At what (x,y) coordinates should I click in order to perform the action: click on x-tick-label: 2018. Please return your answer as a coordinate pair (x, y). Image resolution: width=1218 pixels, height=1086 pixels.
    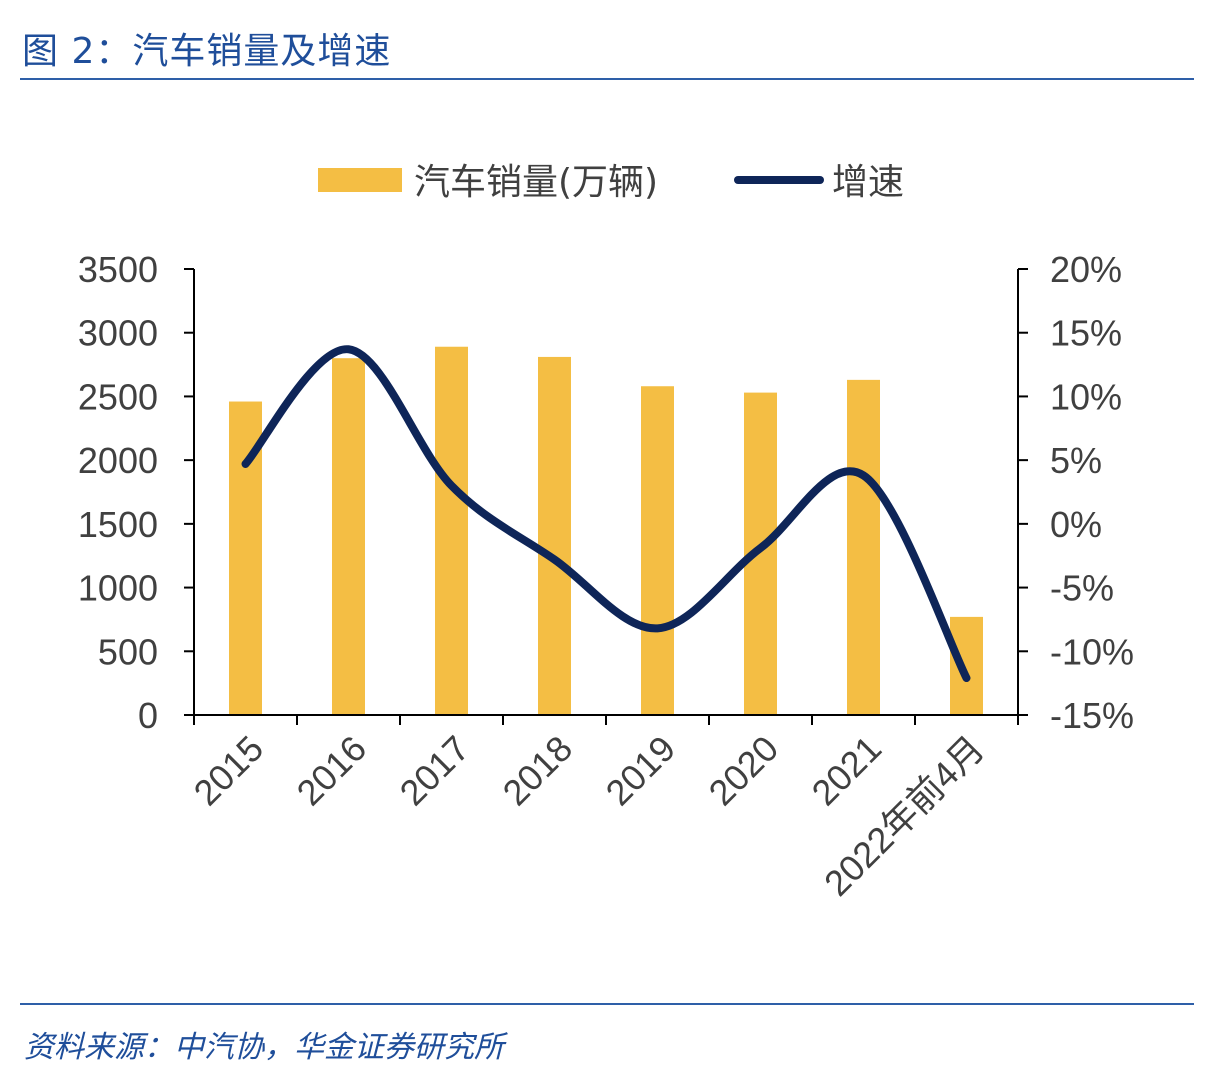
    Looking at the image, I should click on (538, 771).